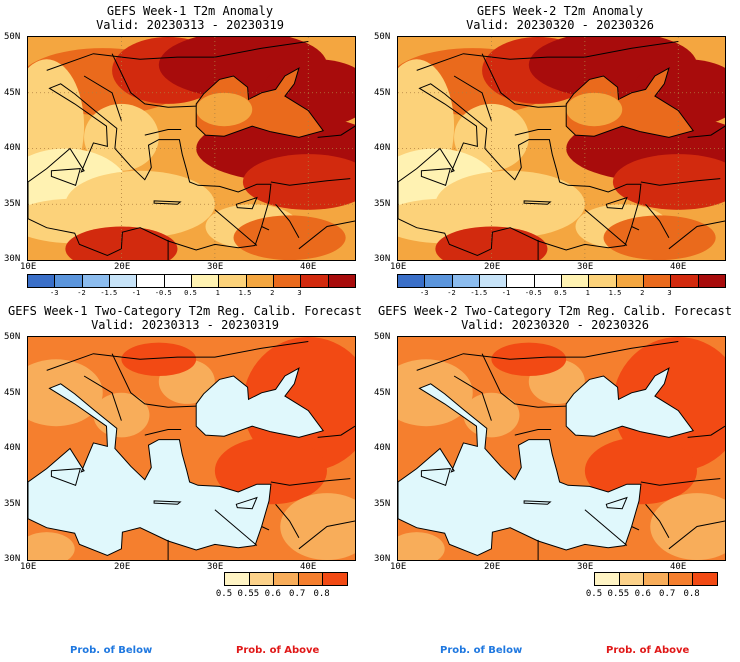  What do you see at coordinates (321, 594) in the screenshot?
I see `colorbar-tick-label: 0.8` at bounding box center [321, 594].